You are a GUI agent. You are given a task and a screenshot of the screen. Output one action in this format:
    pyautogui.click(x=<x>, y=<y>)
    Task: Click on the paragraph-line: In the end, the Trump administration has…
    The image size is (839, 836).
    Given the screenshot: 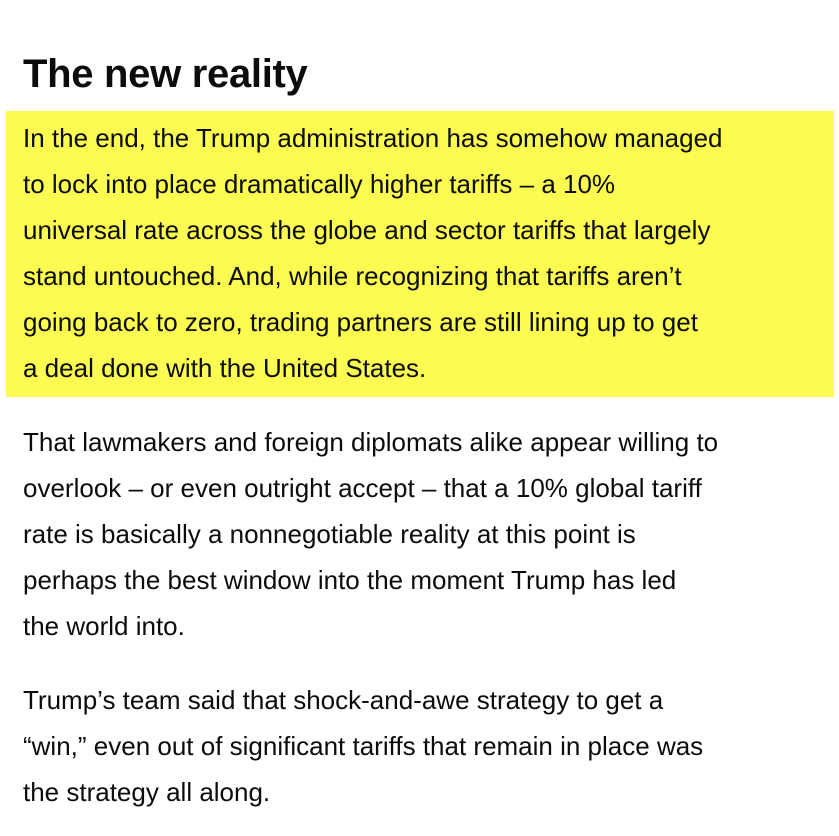 What is the action you would take?
    pyautogui.click(x=373, y=138)
    